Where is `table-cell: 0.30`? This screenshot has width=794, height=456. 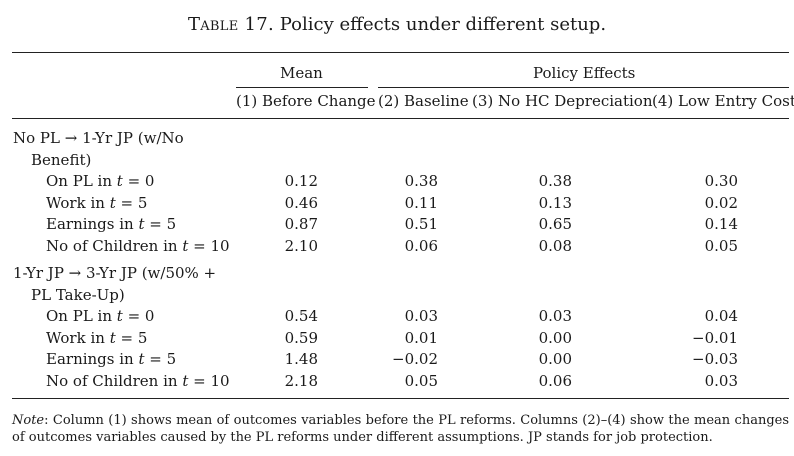 table-cell: 0.30 is located at coordinates (721, 181).